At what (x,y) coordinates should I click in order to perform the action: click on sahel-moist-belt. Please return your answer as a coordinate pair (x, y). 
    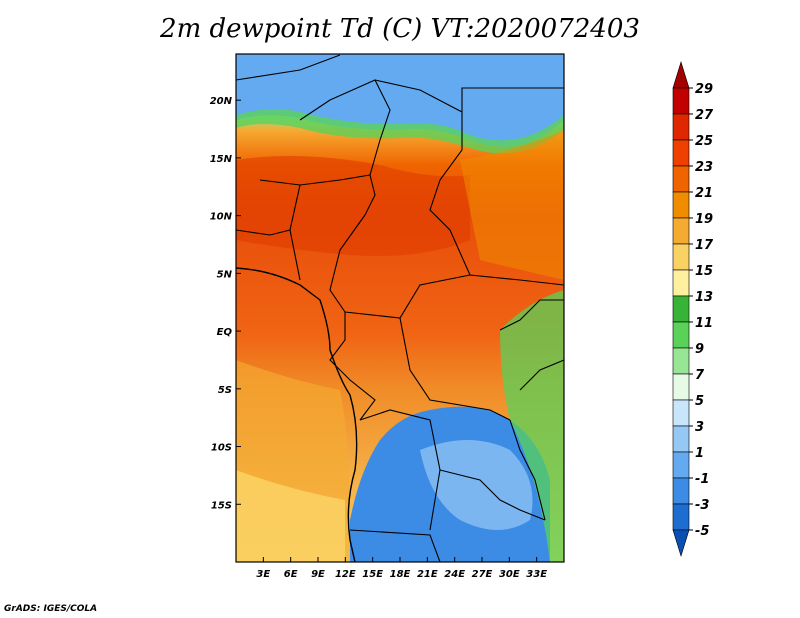
    Looking at the image, I should click on (353, 206).